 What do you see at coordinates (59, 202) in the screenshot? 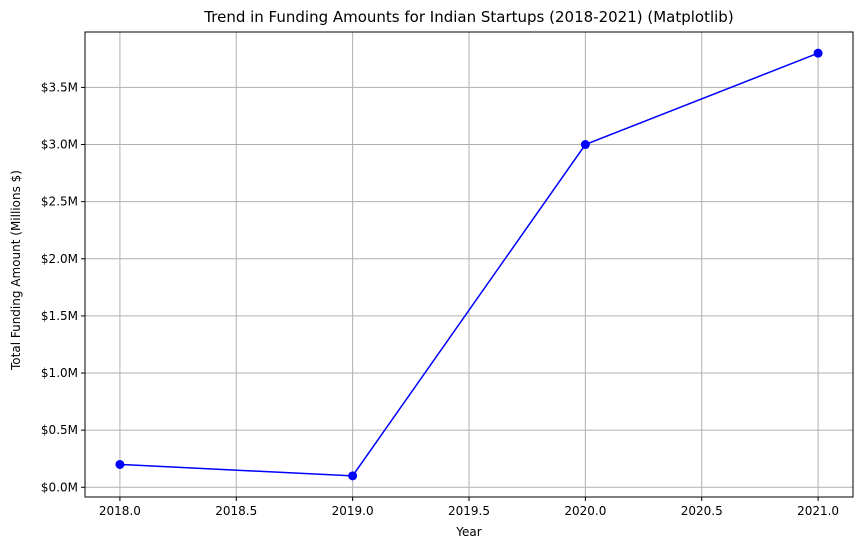
I see `y-tick-label: $2.5M` at bounding box center [59, 202].